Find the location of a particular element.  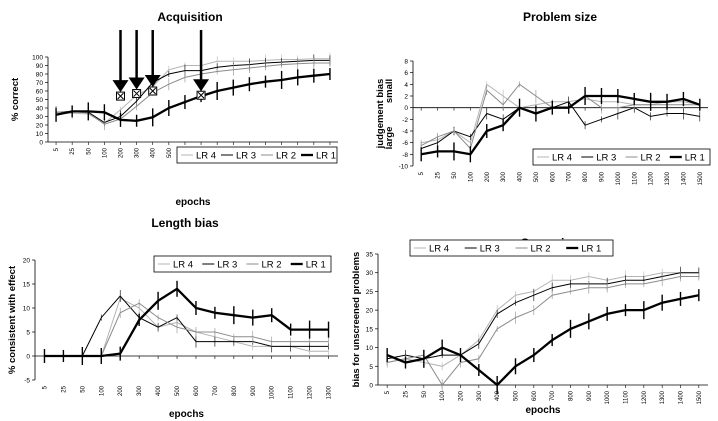

x-tick-label: 800 is located at coordinates (586, 176).